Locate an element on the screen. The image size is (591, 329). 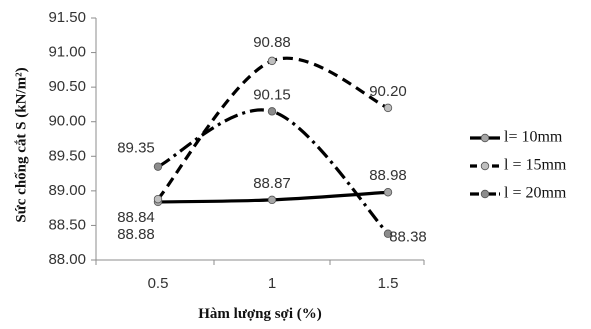
x-tick-label: 0.5 is located at coordinates (158, 283).